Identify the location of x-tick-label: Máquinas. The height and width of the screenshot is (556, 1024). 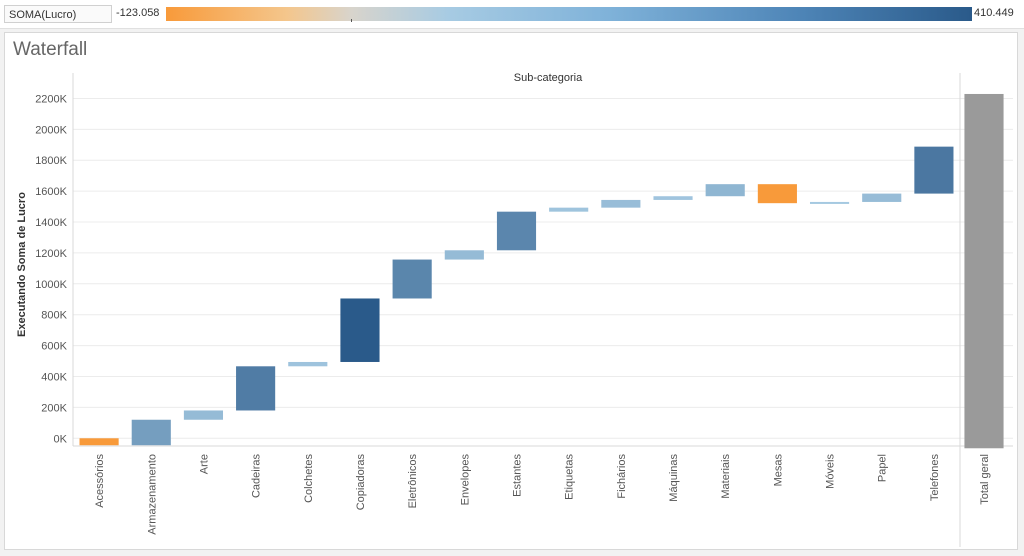
(674, 478).